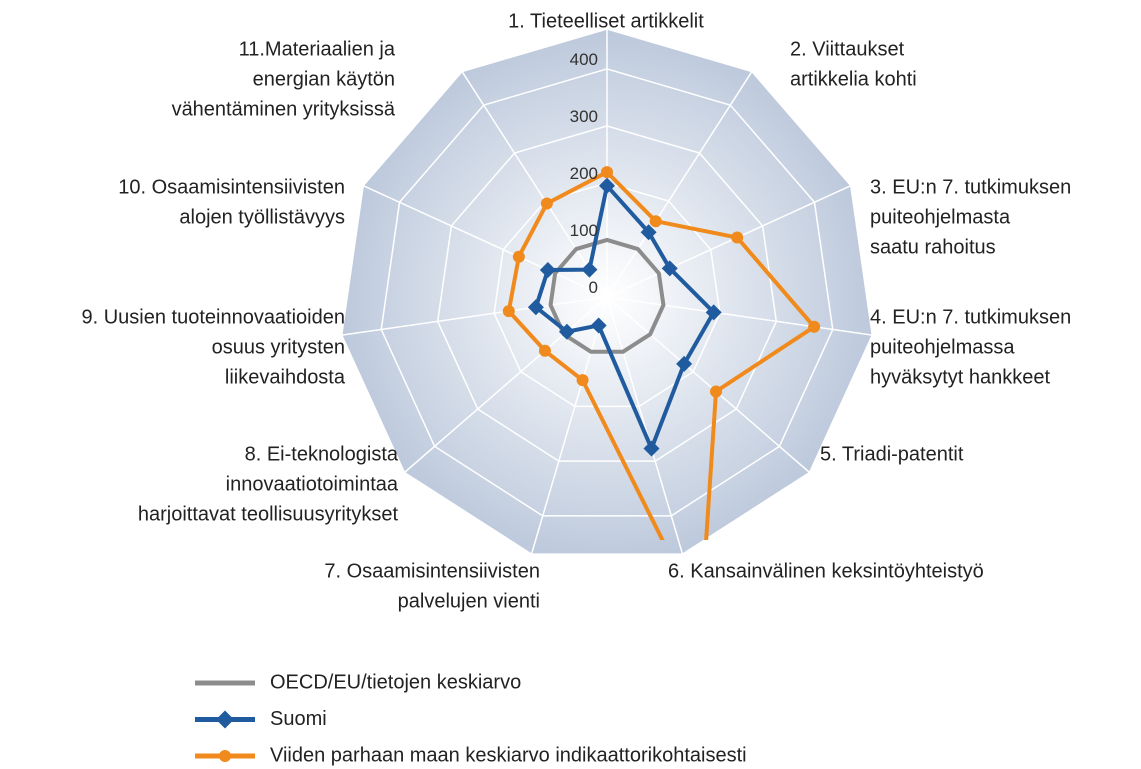 The image size is (1141, 769). I want to click on category-label: 2. Viittaukset, so click(847, 49).